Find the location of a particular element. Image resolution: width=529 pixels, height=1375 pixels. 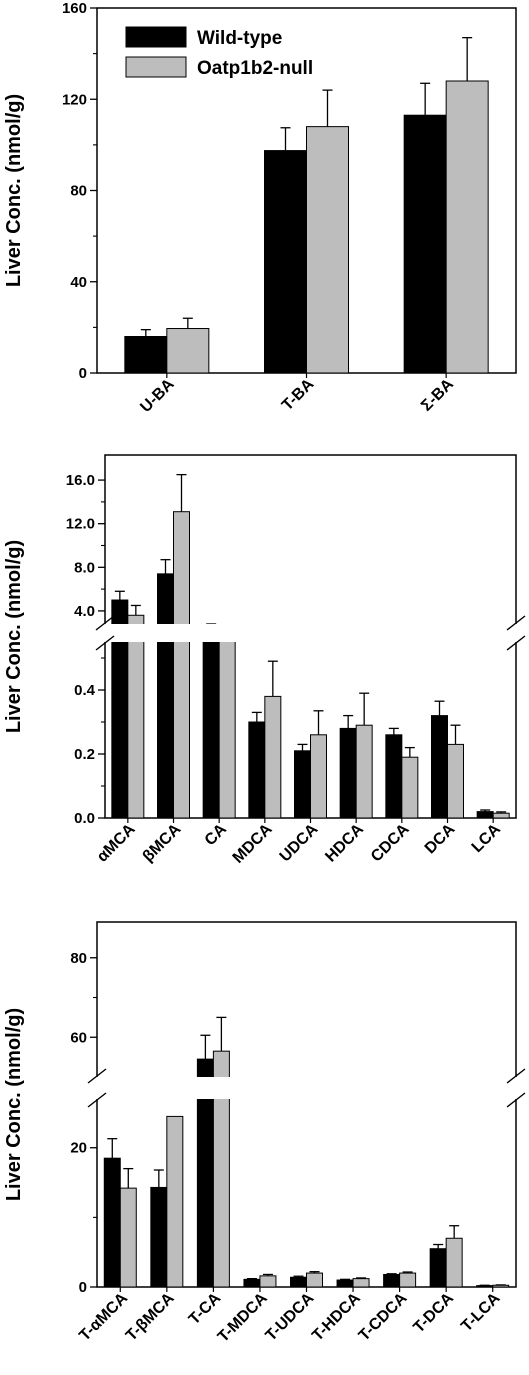

y-tick-label: 120 is located at coordinates (74, 99).